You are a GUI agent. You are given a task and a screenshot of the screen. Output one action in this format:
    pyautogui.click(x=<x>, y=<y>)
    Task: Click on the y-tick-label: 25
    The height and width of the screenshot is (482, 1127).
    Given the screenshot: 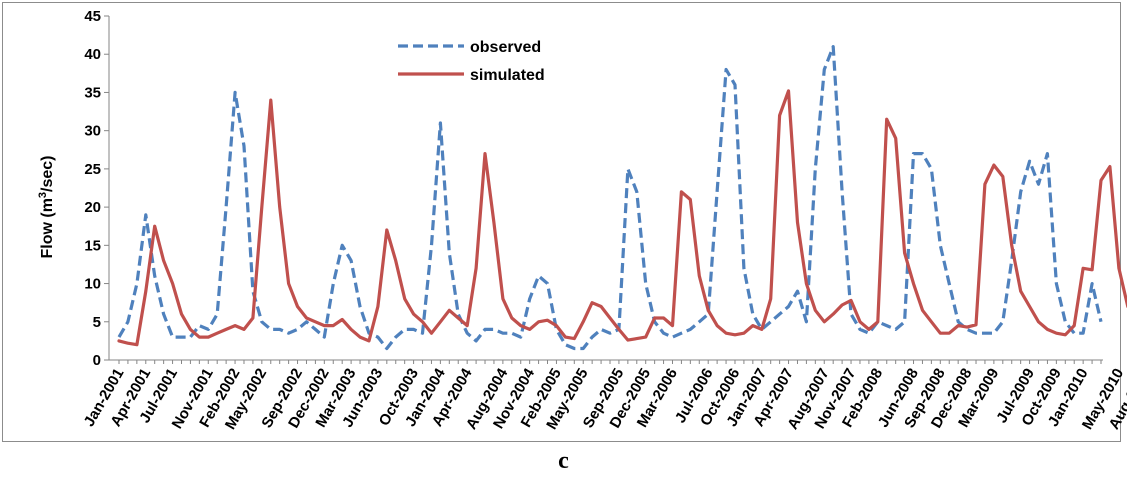 What is the action you would take?
    pyautogui.click(x=92, y=169)
    